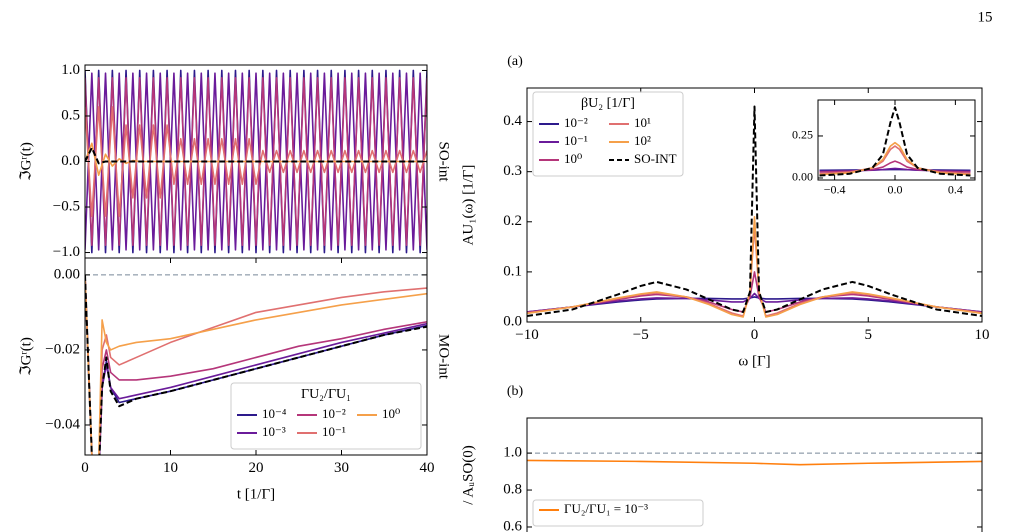 The height and width of the screenshot is (532, 1009). What do you see at coordinates (326, 394) in the screenshot?
I see `legend-title: ΓU₂/ΓU₁` at bounding box center [326, 394].